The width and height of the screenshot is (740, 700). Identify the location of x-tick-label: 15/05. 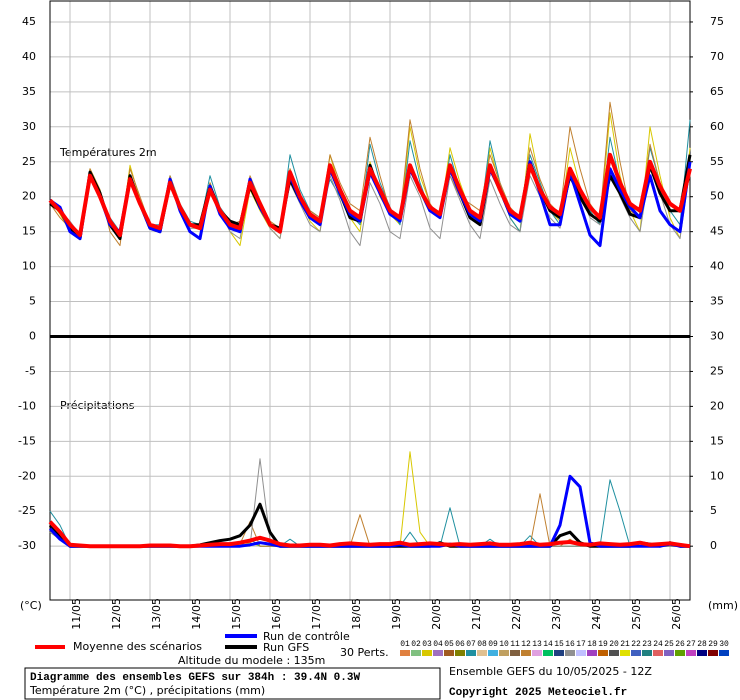
(236, 614).